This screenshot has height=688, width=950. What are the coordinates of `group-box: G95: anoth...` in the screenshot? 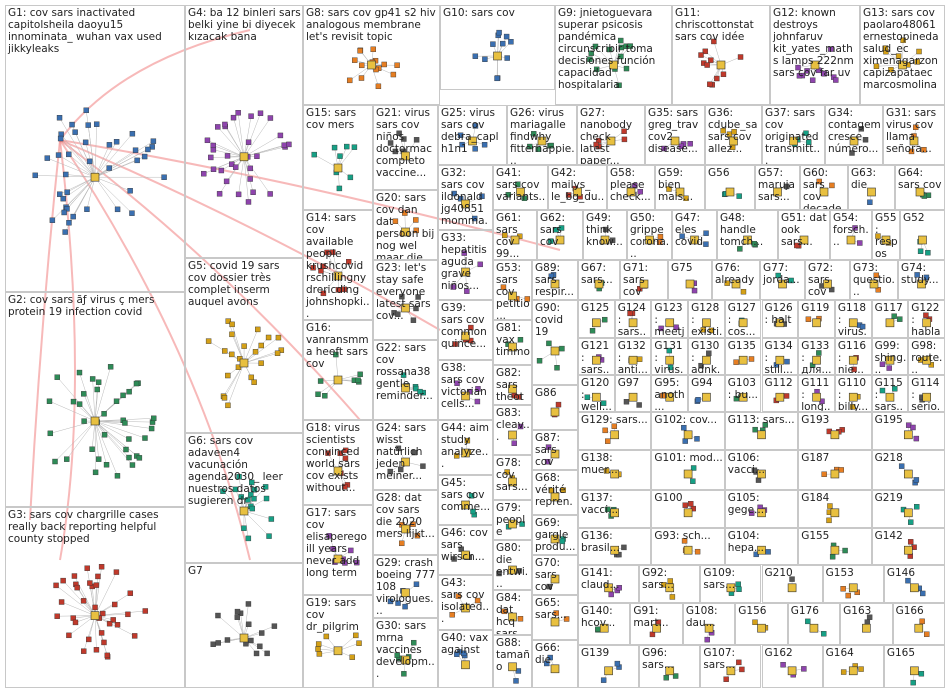 It's located at (670, 393).